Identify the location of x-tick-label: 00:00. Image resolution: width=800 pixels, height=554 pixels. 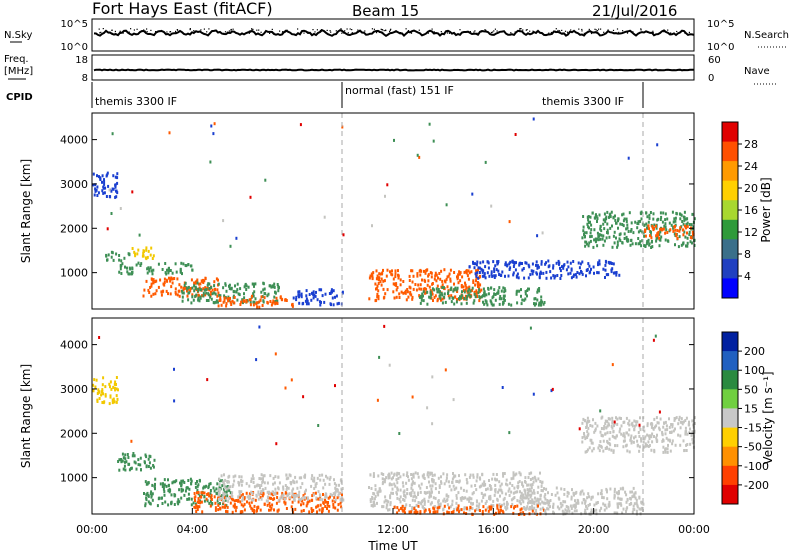
(92, 529).